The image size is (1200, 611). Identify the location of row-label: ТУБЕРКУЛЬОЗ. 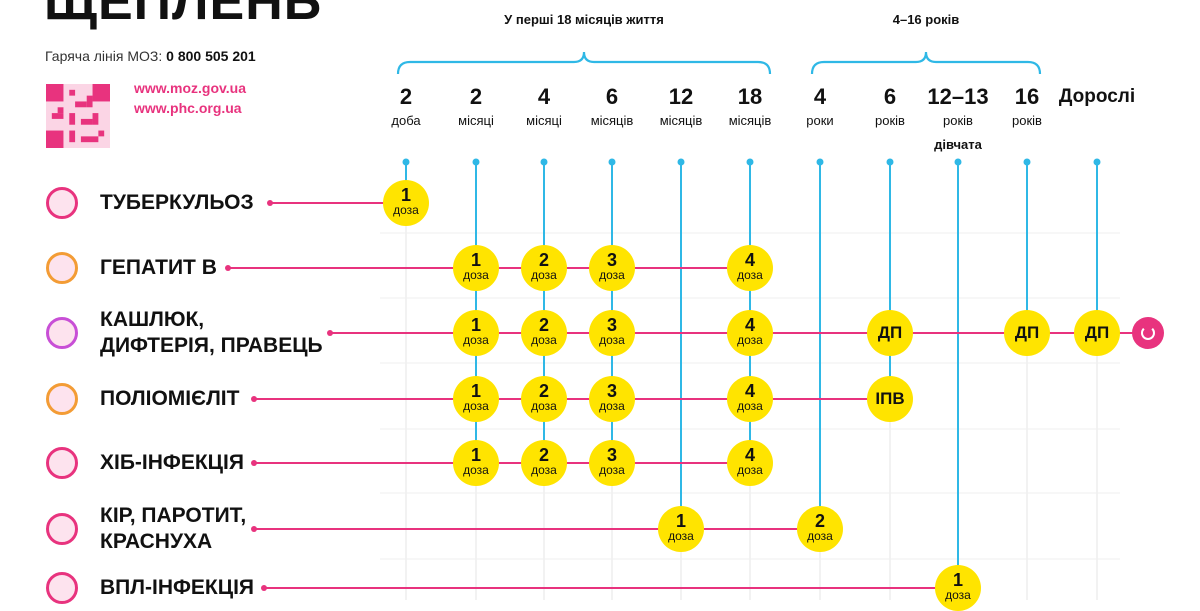
(177, 203).